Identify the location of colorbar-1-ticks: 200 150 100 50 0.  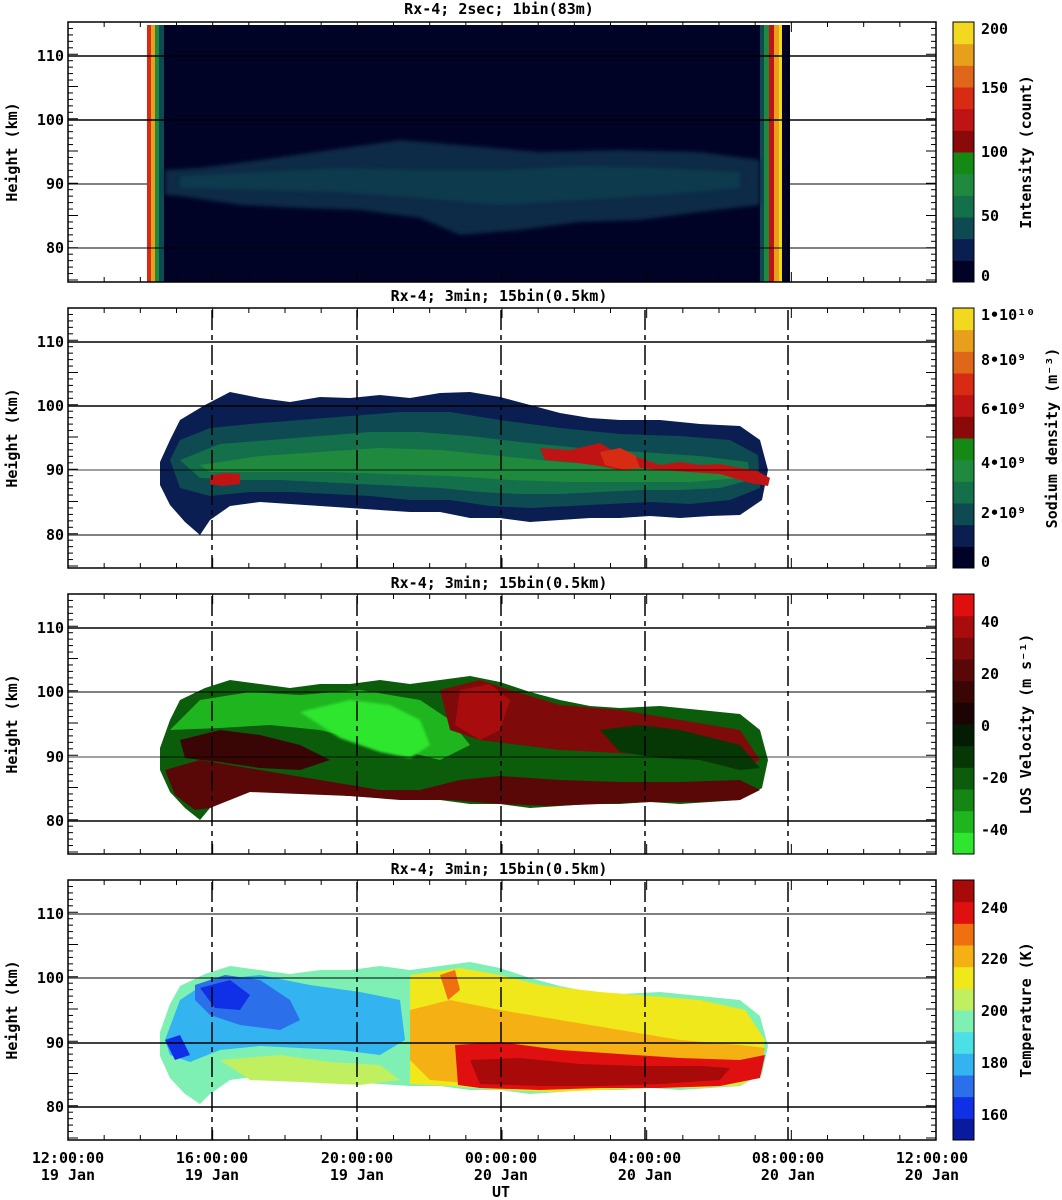
(994, 152).